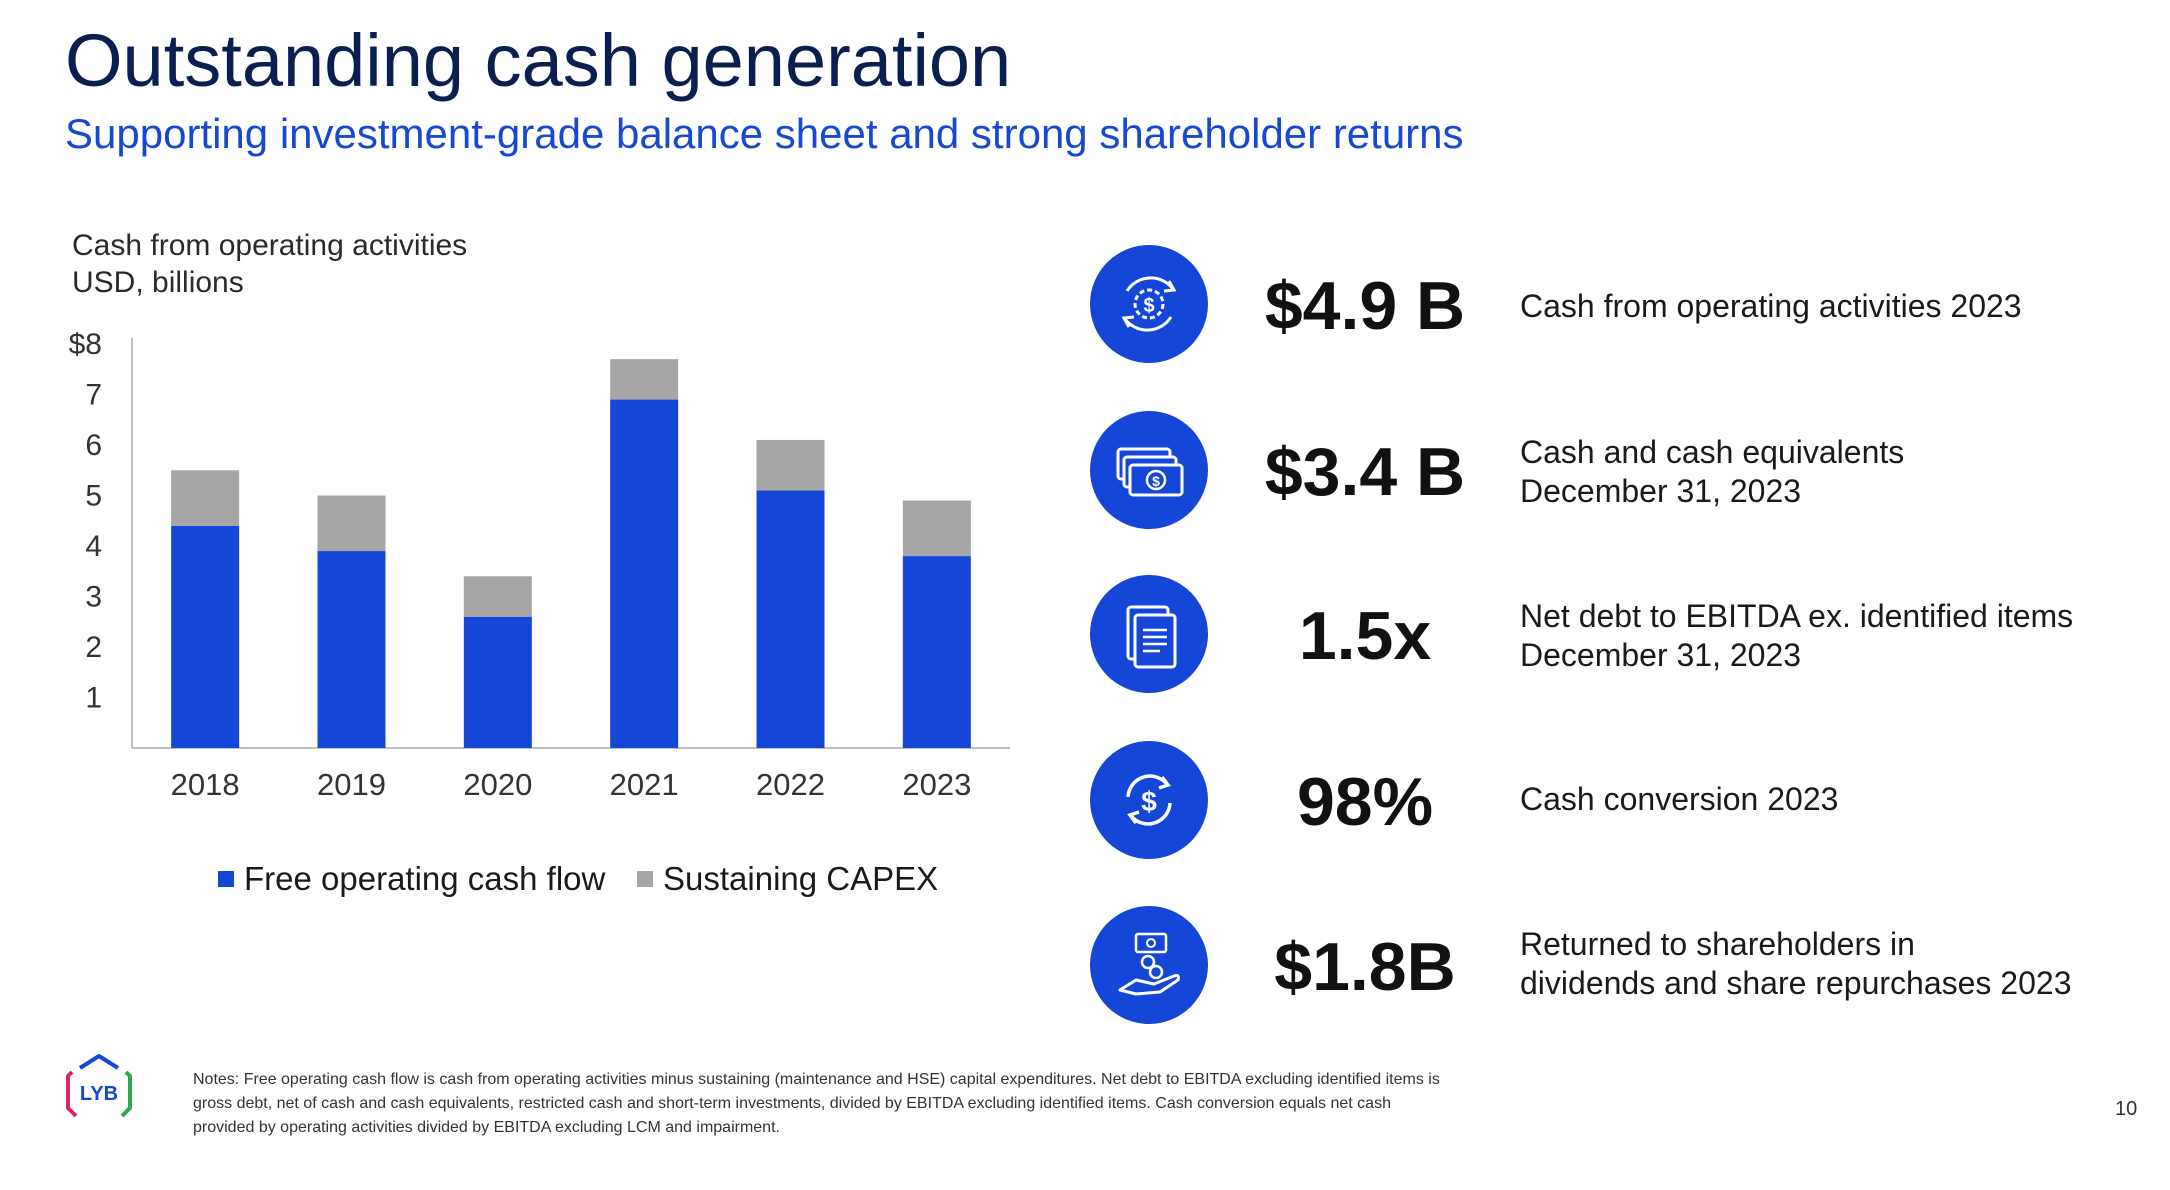 The height and width of the screenshot is (1190, 2170). What do you see at coordinates (1717, 944) in the screenshot?
I see `kpi-desc-shareholder-returns-line1: Returned to shareholders in` at bounding box center [1717, 944].